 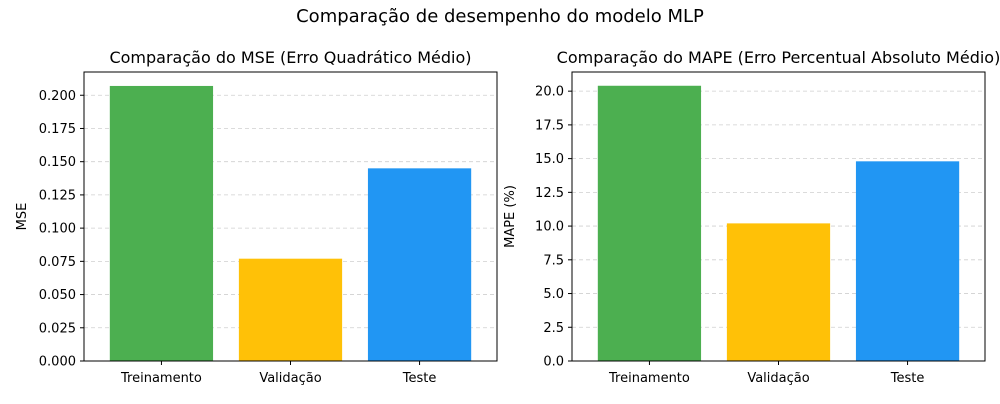 I want to click on y-tick-label: 12.5, so click(x=549, y=193).